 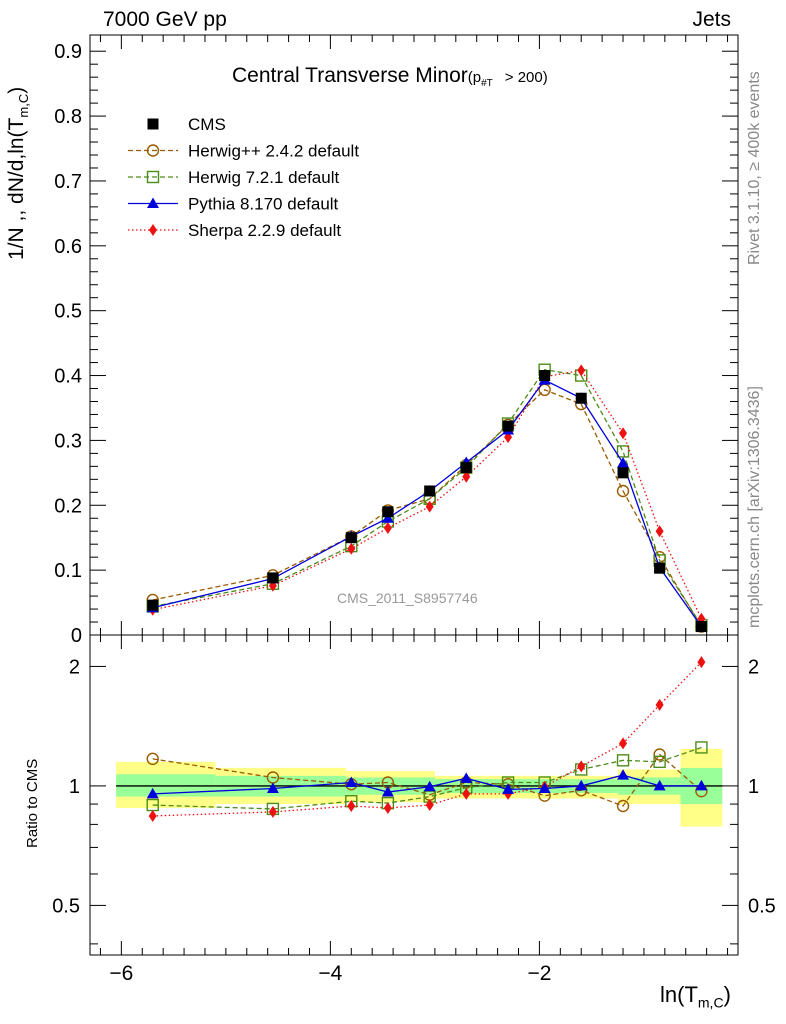 I want to click on ratio-series, so click(x=427, y=739).